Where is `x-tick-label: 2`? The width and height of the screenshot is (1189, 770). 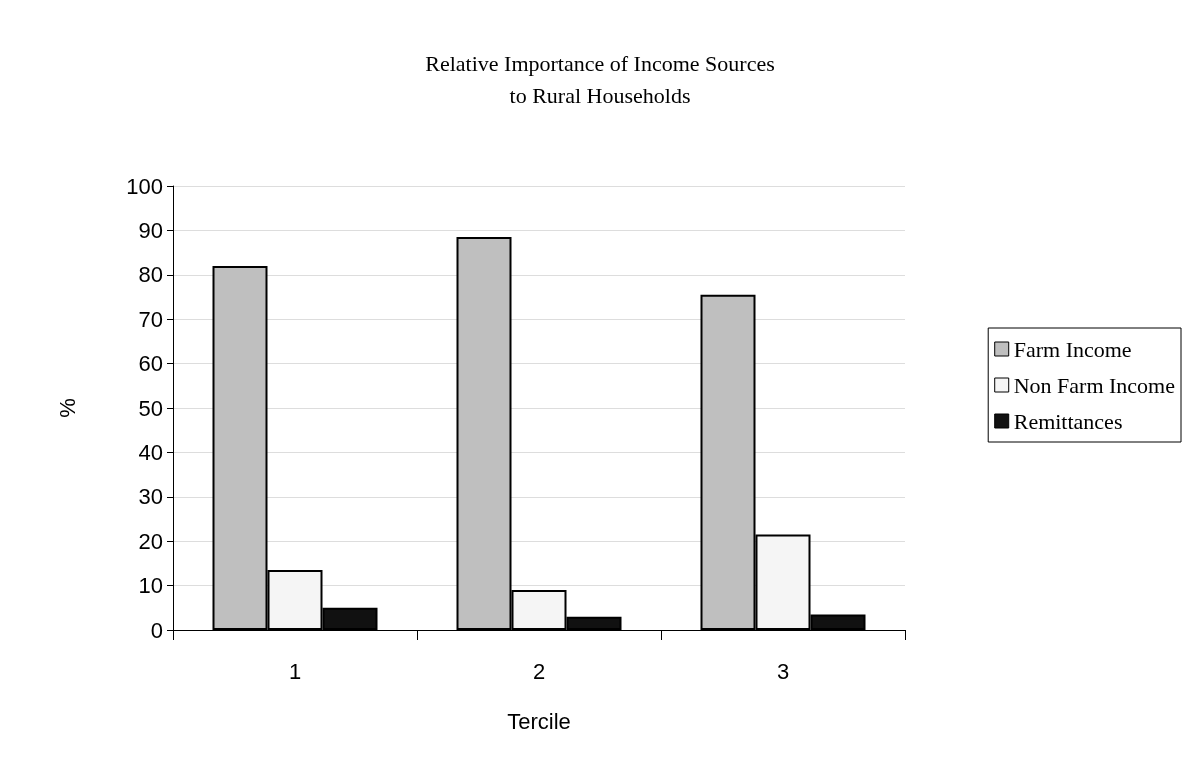 x-tick-label: 2 is located at coordinates (539, 671).